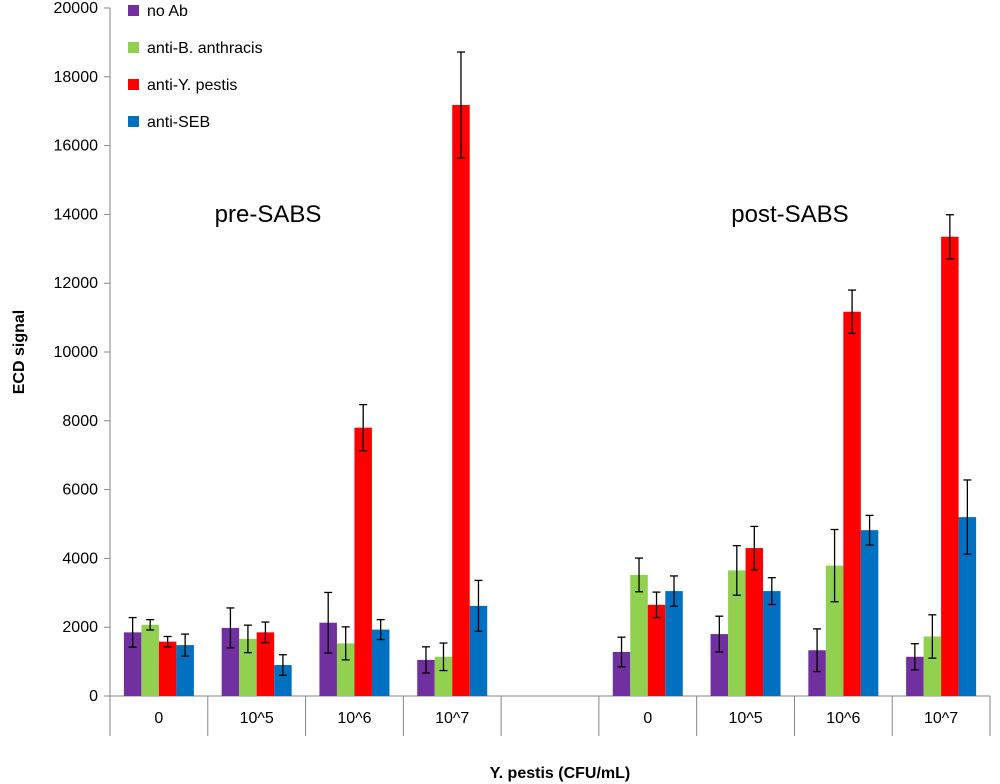 This screenshot has width=1000, height=784. I want to click on y-tick-label: 6000, so click(80, 490).